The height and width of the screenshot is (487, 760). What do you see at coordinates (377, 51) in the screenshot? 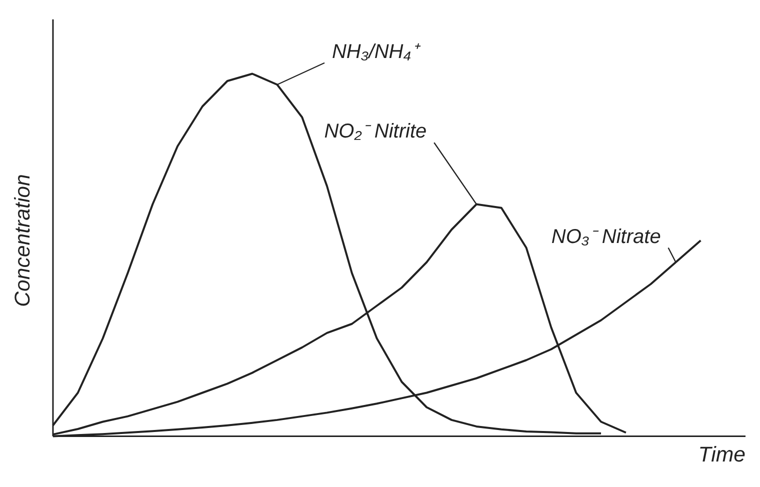
I see `text: NH₃/NH₄⁺` at bounding box center [377, 51].